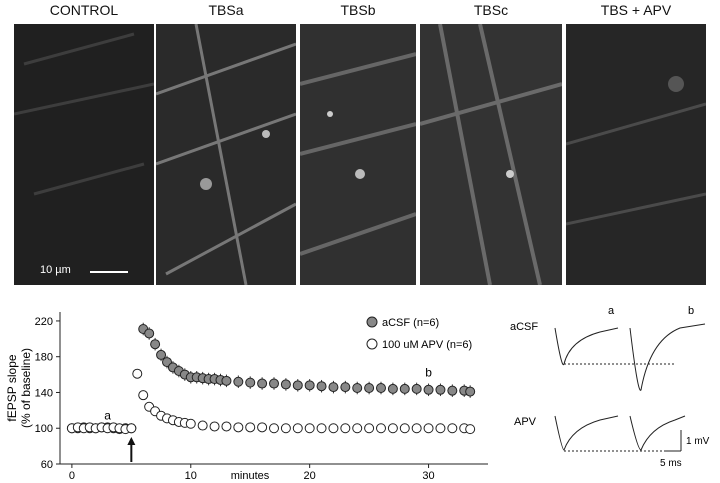  Describe the element at coordinates (410, 323) in the screenshot. I see `legend-label-acsf: aCSF (n=6)` at that location.